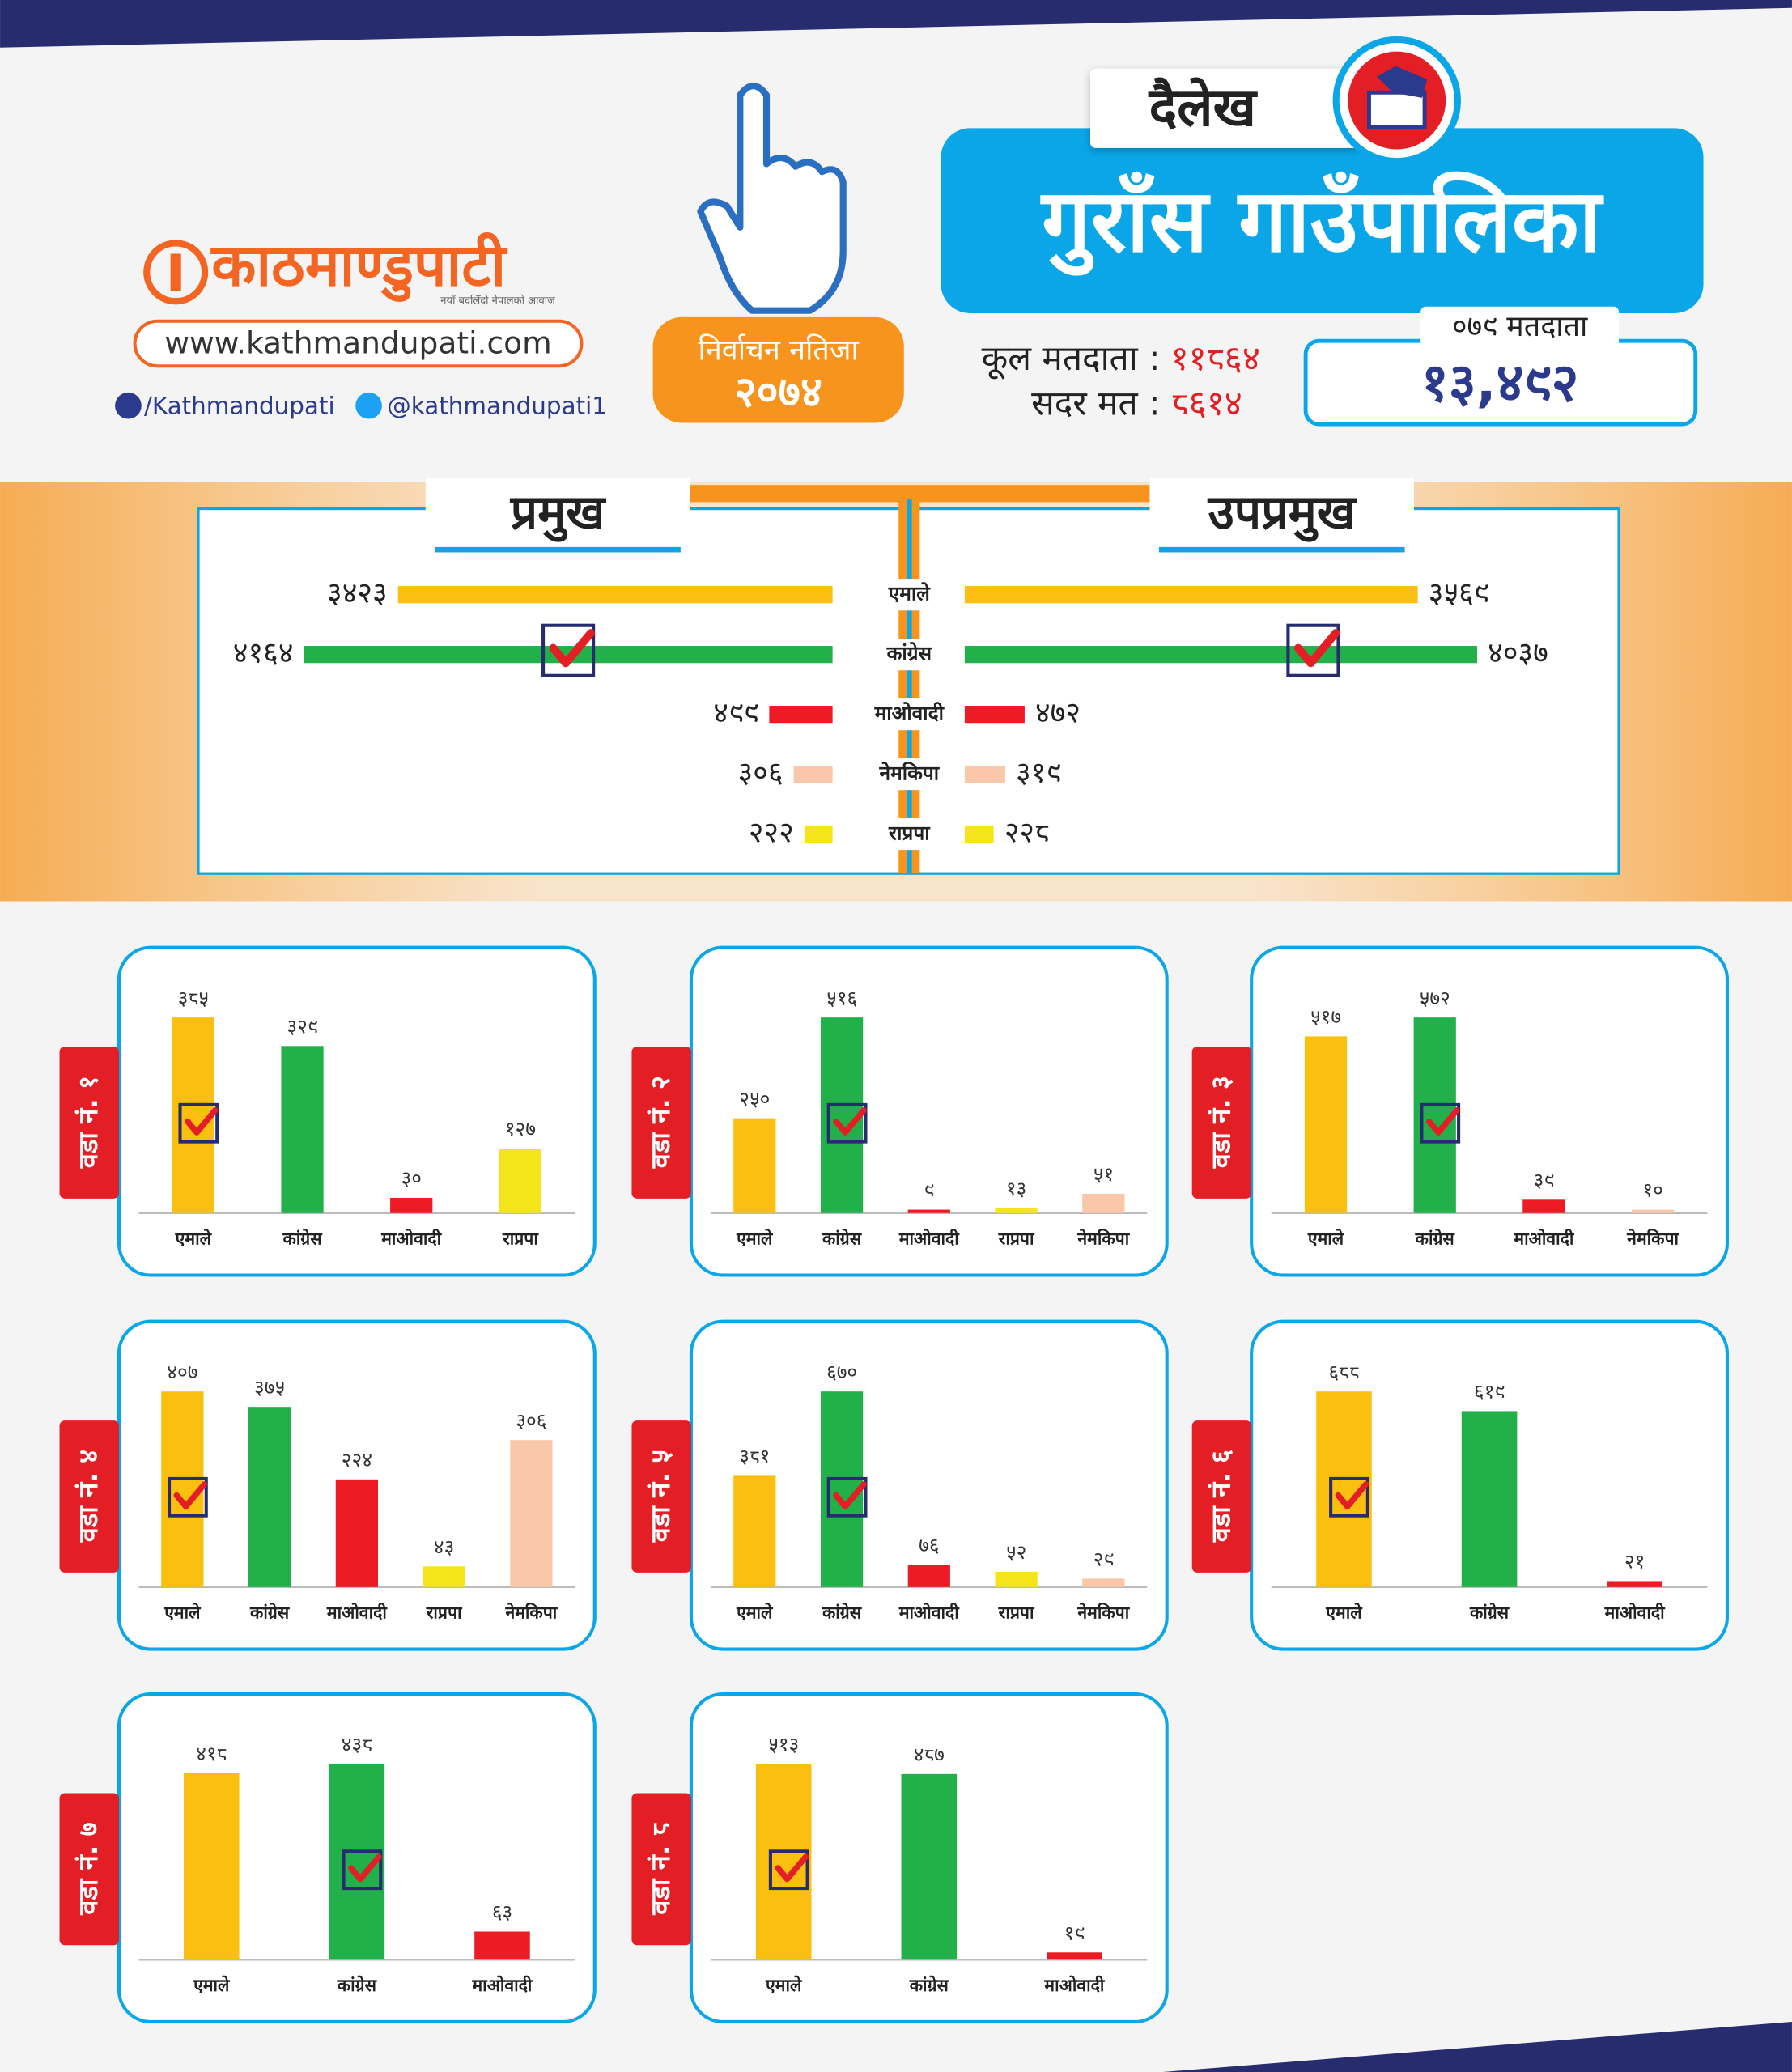  I want to click on value-label: ४१६४, so click(263, 653).